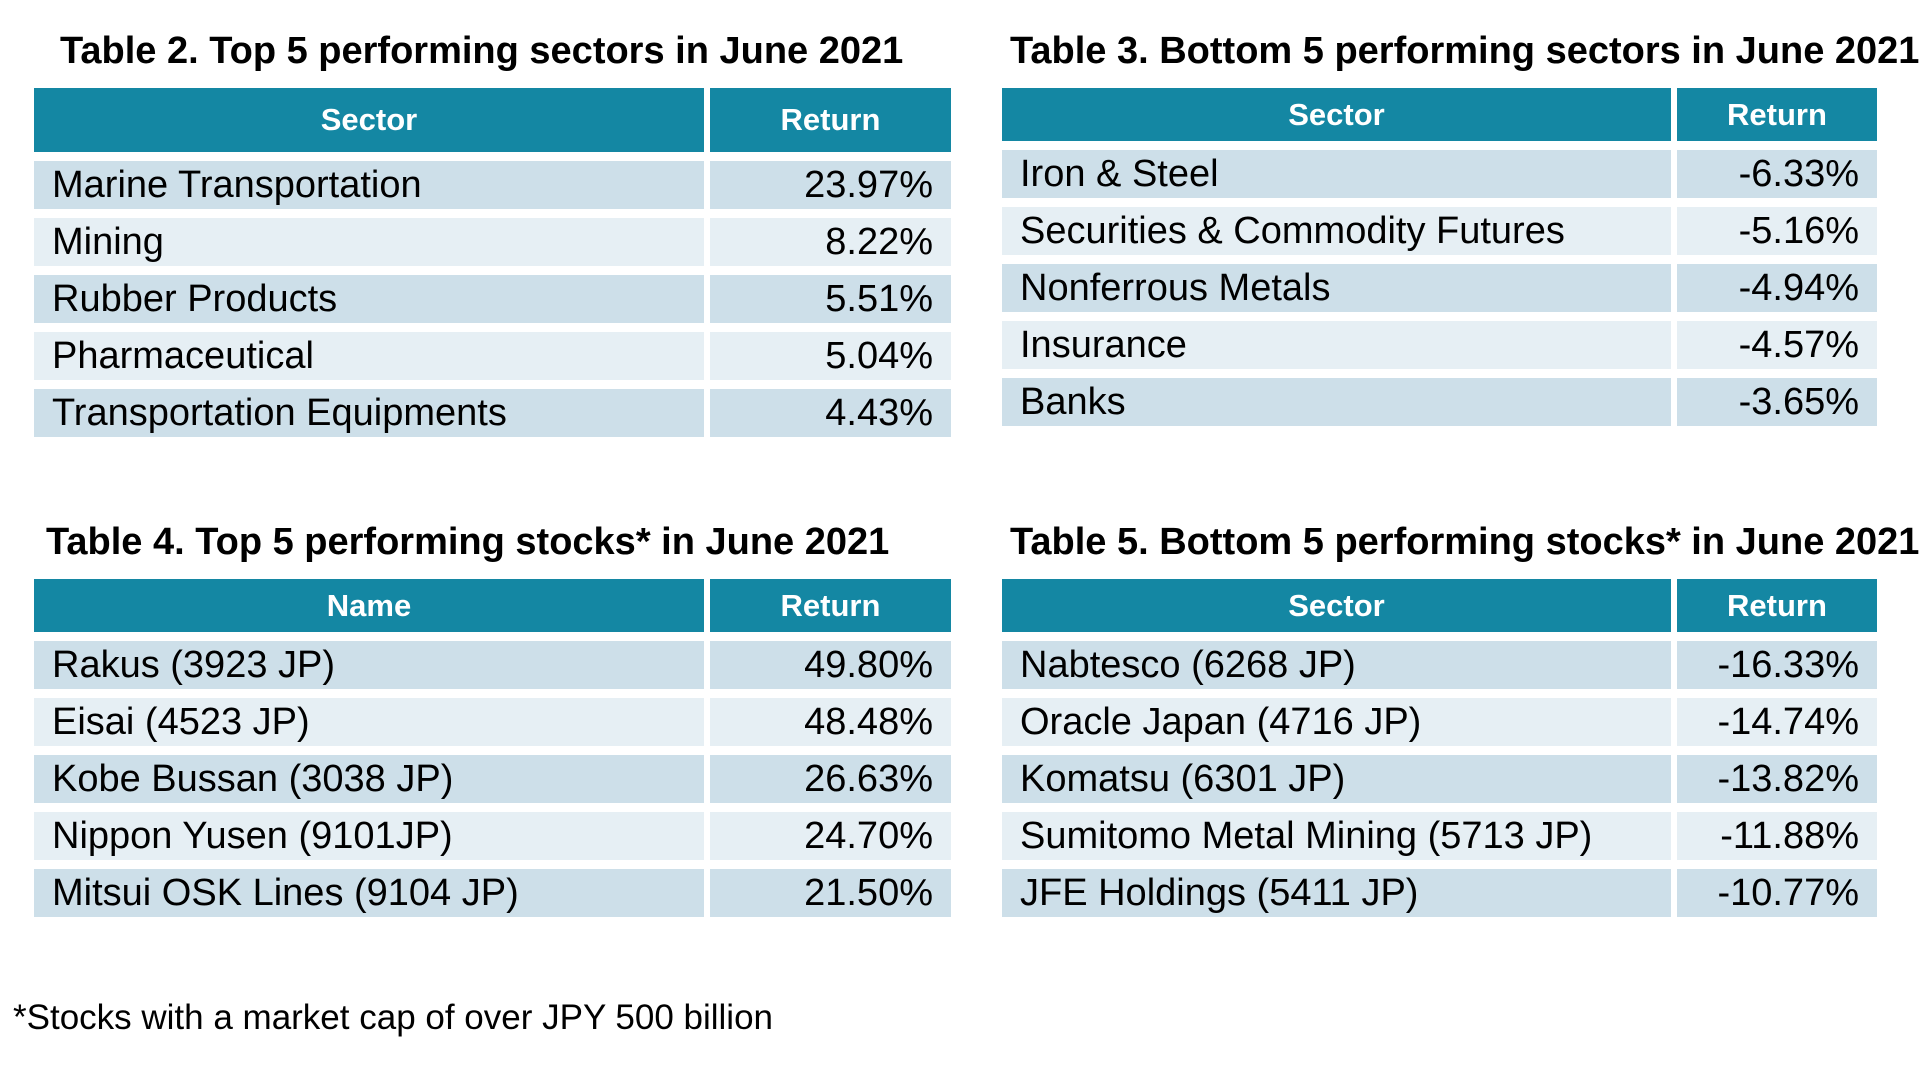 This screenshot has width=1920, height=1081. Describe the element at coordinates (1777, 665) in the screenshot. I see `table-row-value: -16.33%` at that location.